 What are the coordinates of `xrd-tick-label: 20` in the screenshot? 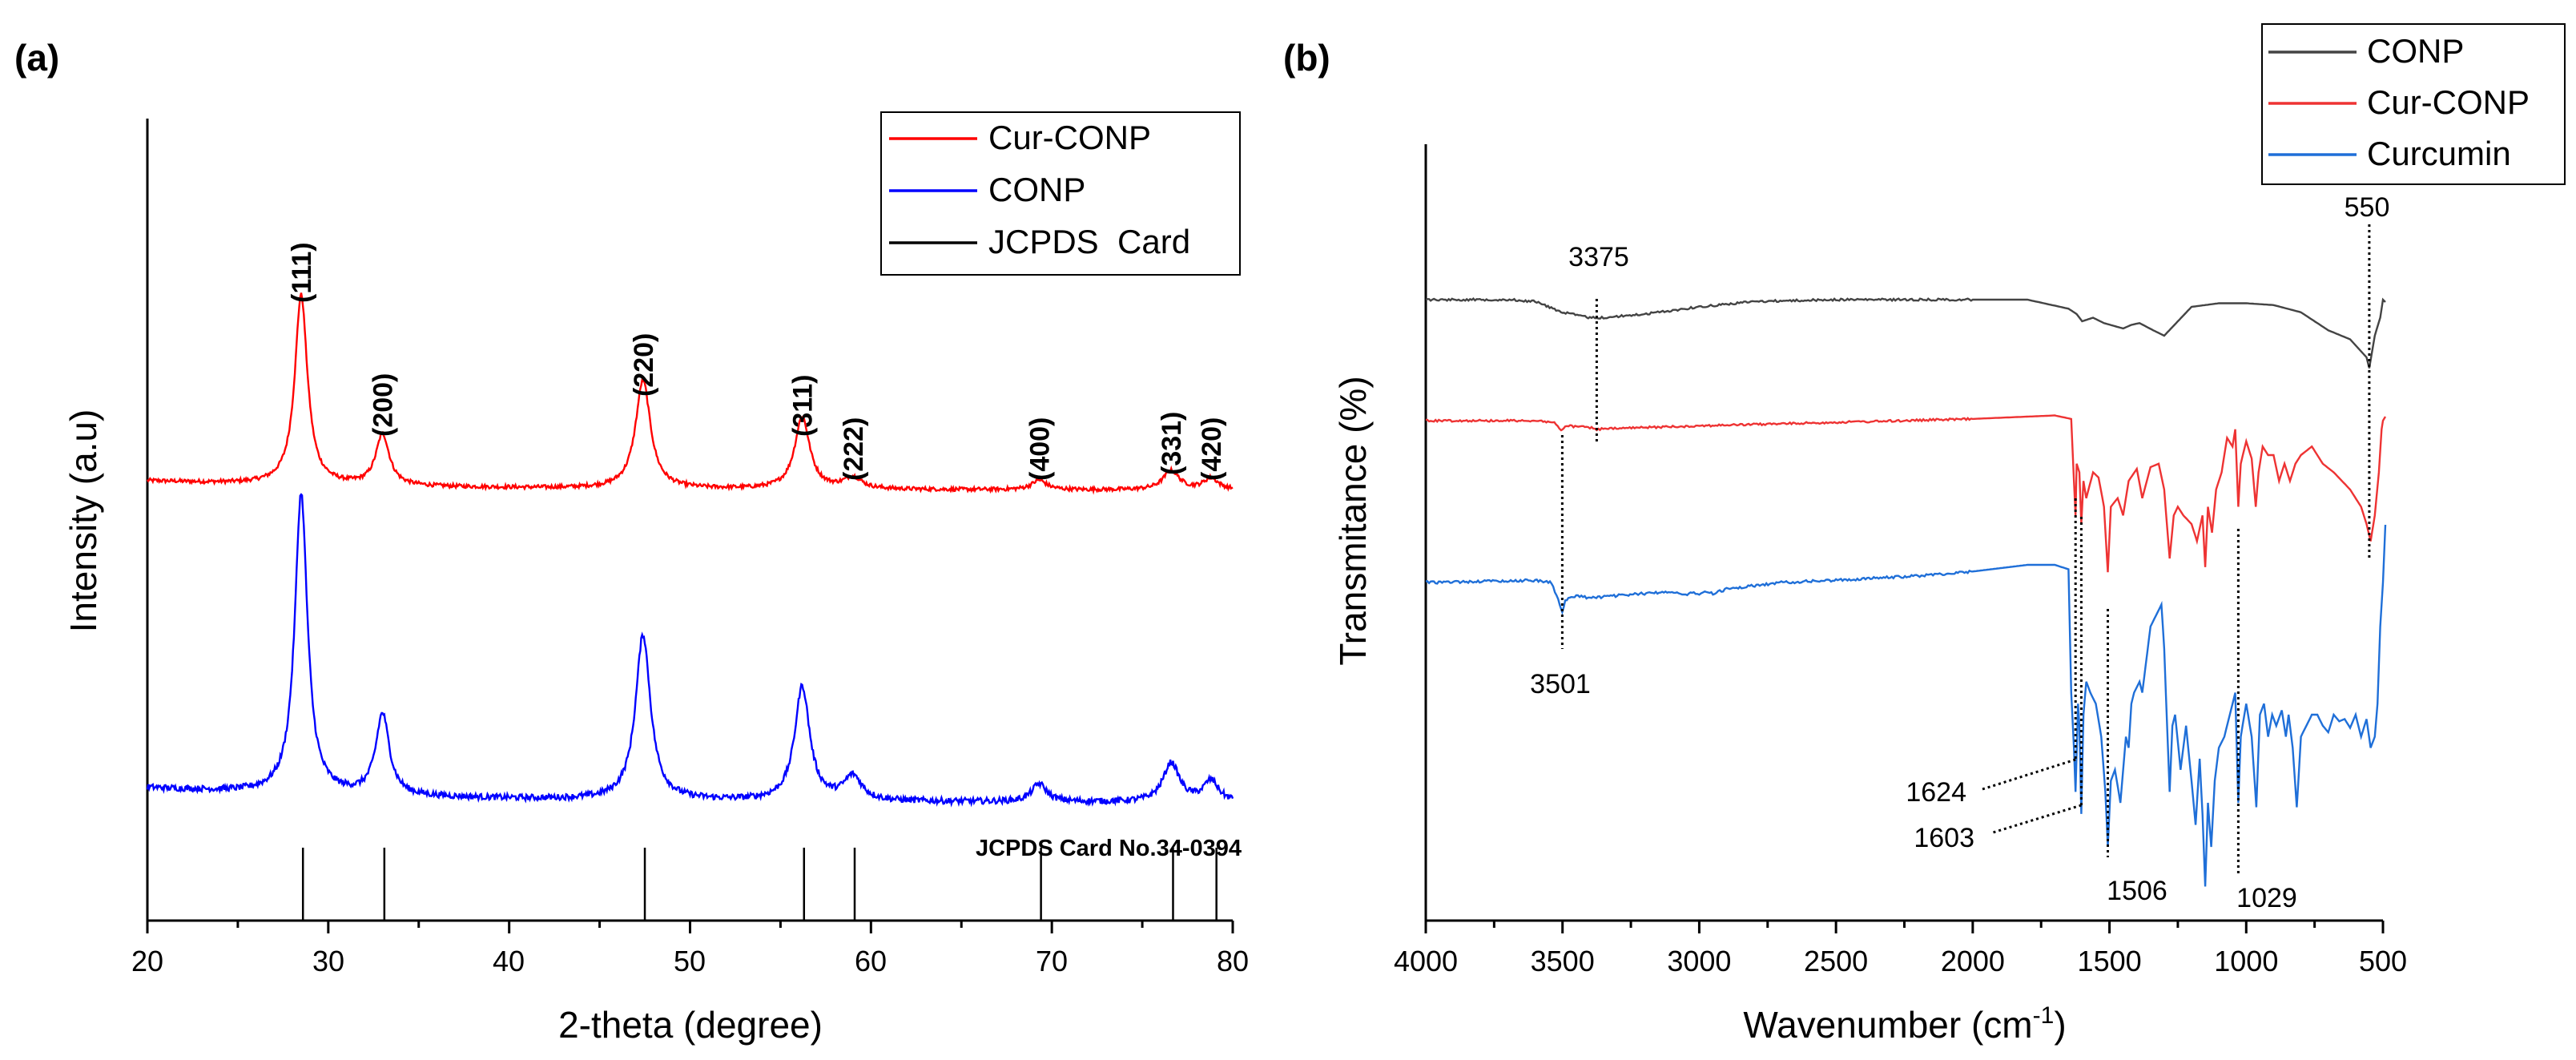 It's located at (147, 961).